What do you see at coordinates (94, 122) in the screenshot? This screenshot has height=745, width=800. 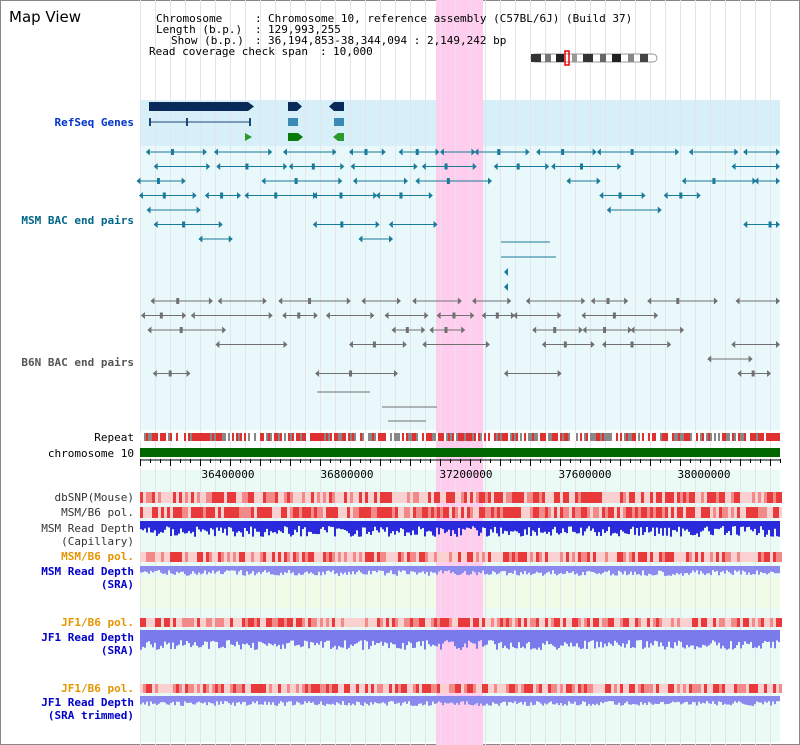 I see `label-refseq-genes: RefSeq Genes` at bounding box center [94, 122].